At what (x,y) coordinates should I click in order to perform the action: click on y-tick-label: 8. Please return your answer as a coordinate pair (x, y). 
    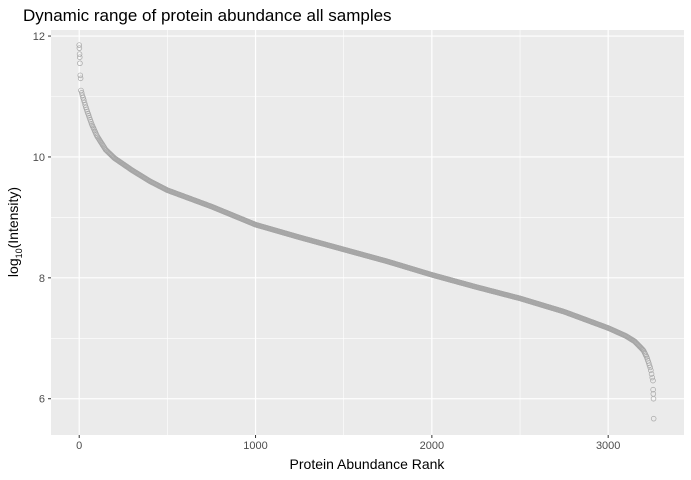
    Looking at the image, I should click on (42, 279).